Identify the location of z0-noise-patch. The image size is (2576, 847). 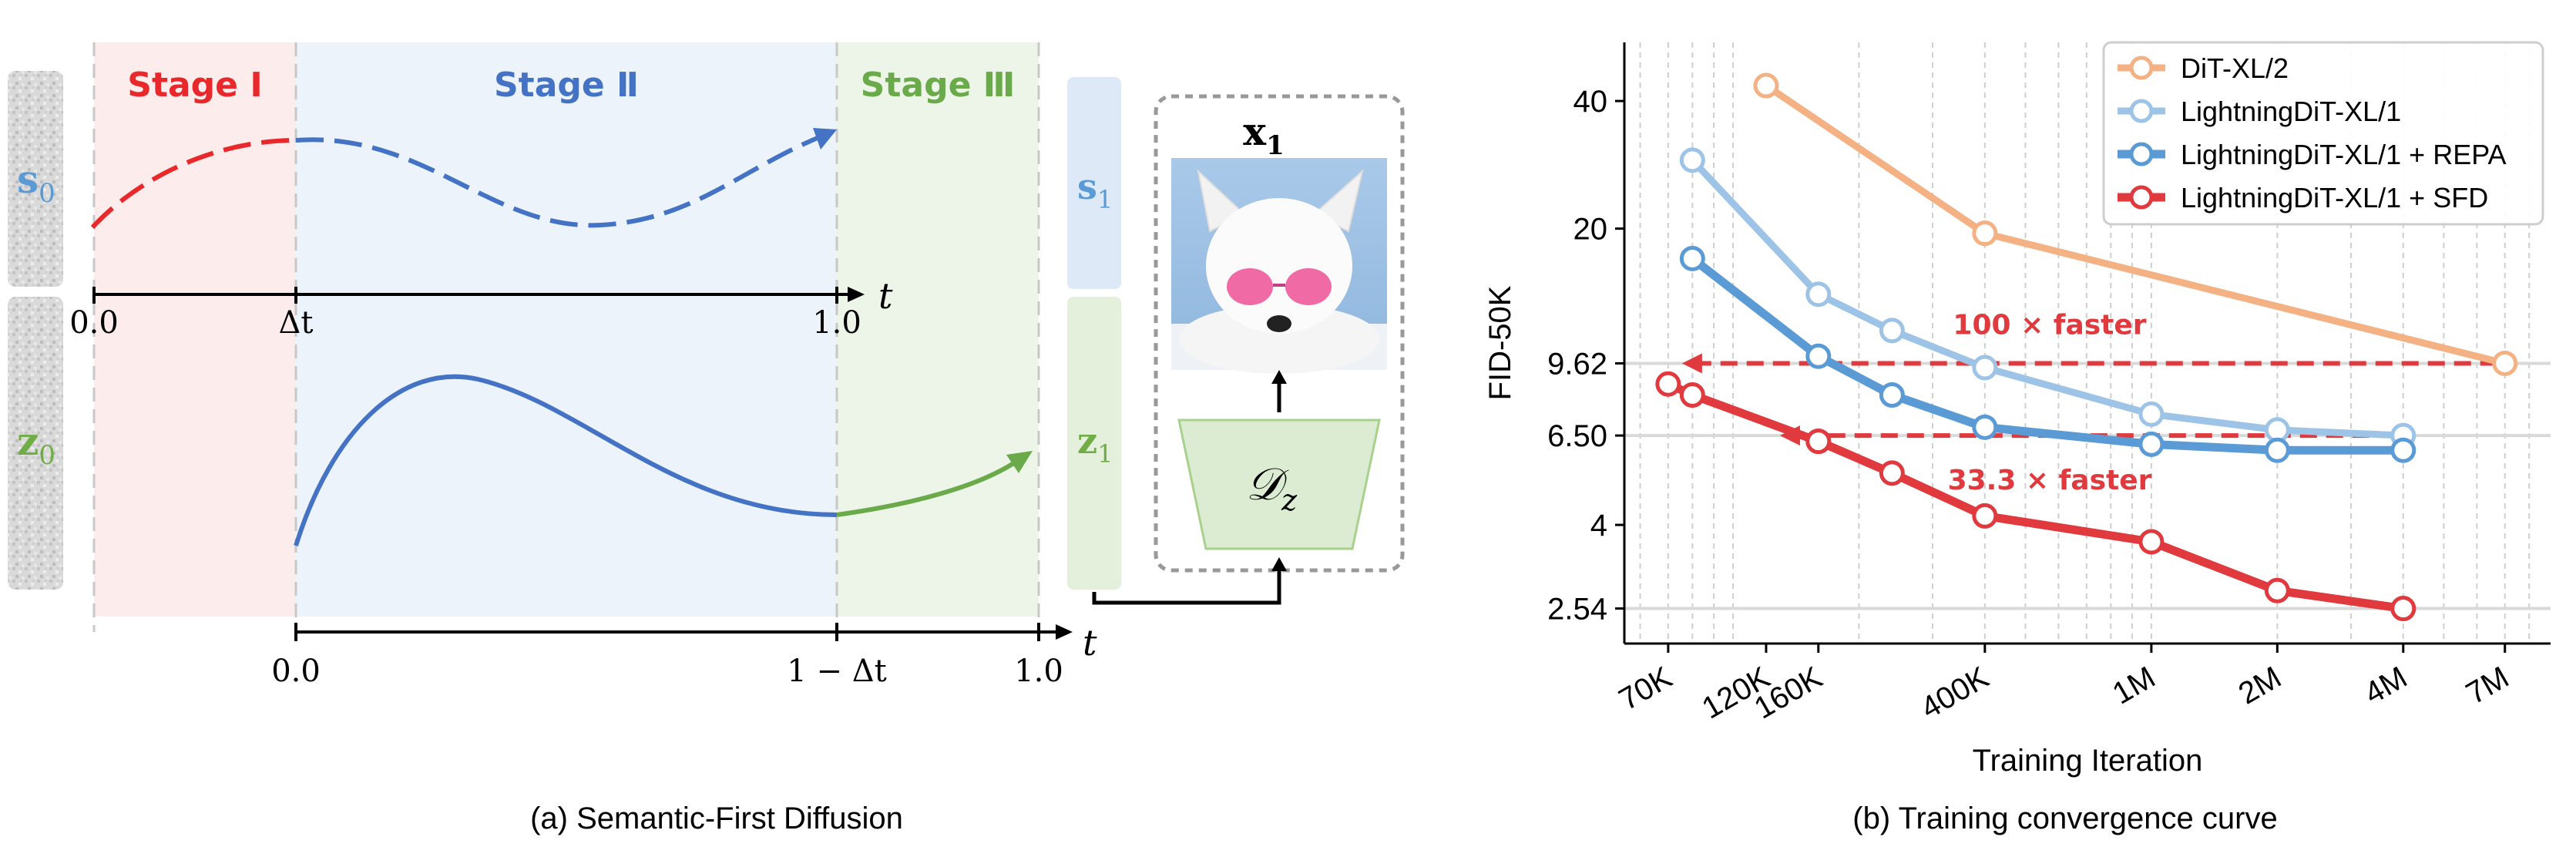
(35, 443).